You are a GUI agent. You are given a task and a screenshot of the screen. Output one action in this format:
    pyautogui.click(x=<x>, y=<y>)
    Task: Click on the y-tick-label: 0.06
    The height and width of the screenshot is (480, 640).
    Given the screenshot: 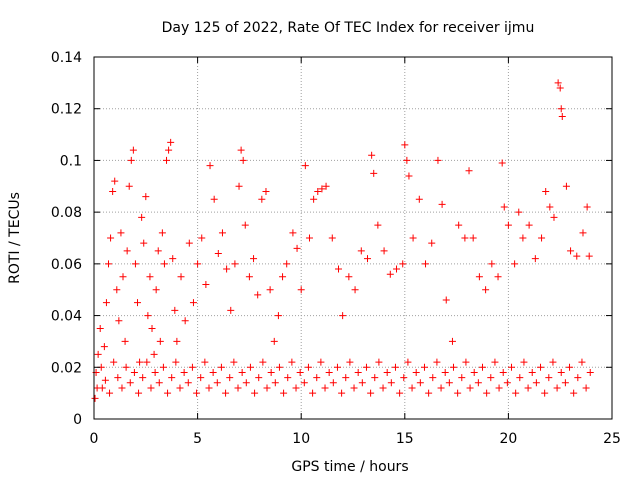 What is the action you would take?
    pyautogui.click(x=66, y=265)
    